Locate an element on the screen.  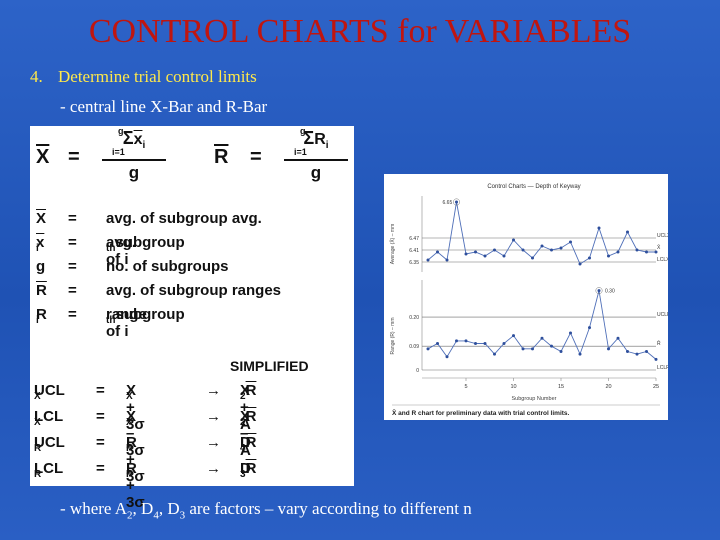
sub-point: - central line X-Bar and R-Bar is located at coordinates (164, 106).